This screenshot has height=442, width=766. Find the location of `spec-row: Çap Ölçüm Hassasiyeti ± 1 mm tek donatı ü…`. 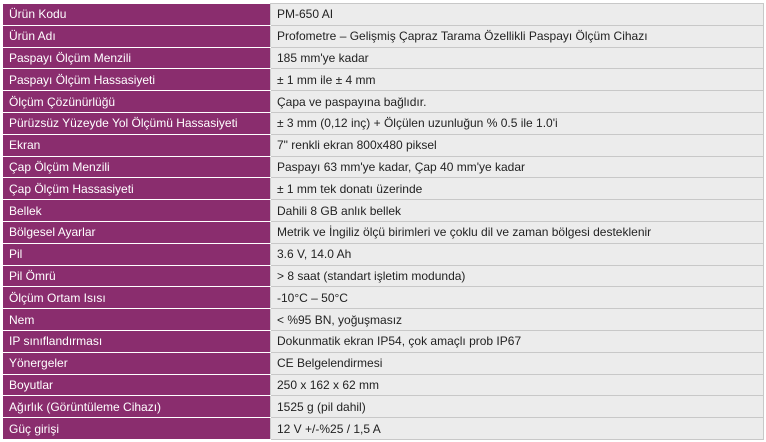

spec-row: Çap Ölçüm Hassasiyeti ± 1 mm tek donatı ü… is located at coordinates (383, 189).